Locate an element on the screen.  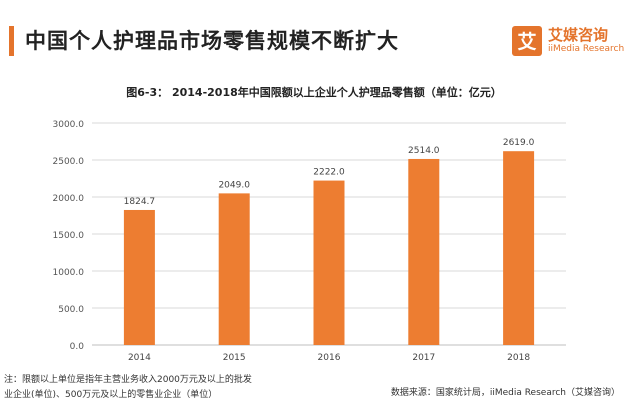
x-tick-label: 2017 is located at coordinates (423, 358).